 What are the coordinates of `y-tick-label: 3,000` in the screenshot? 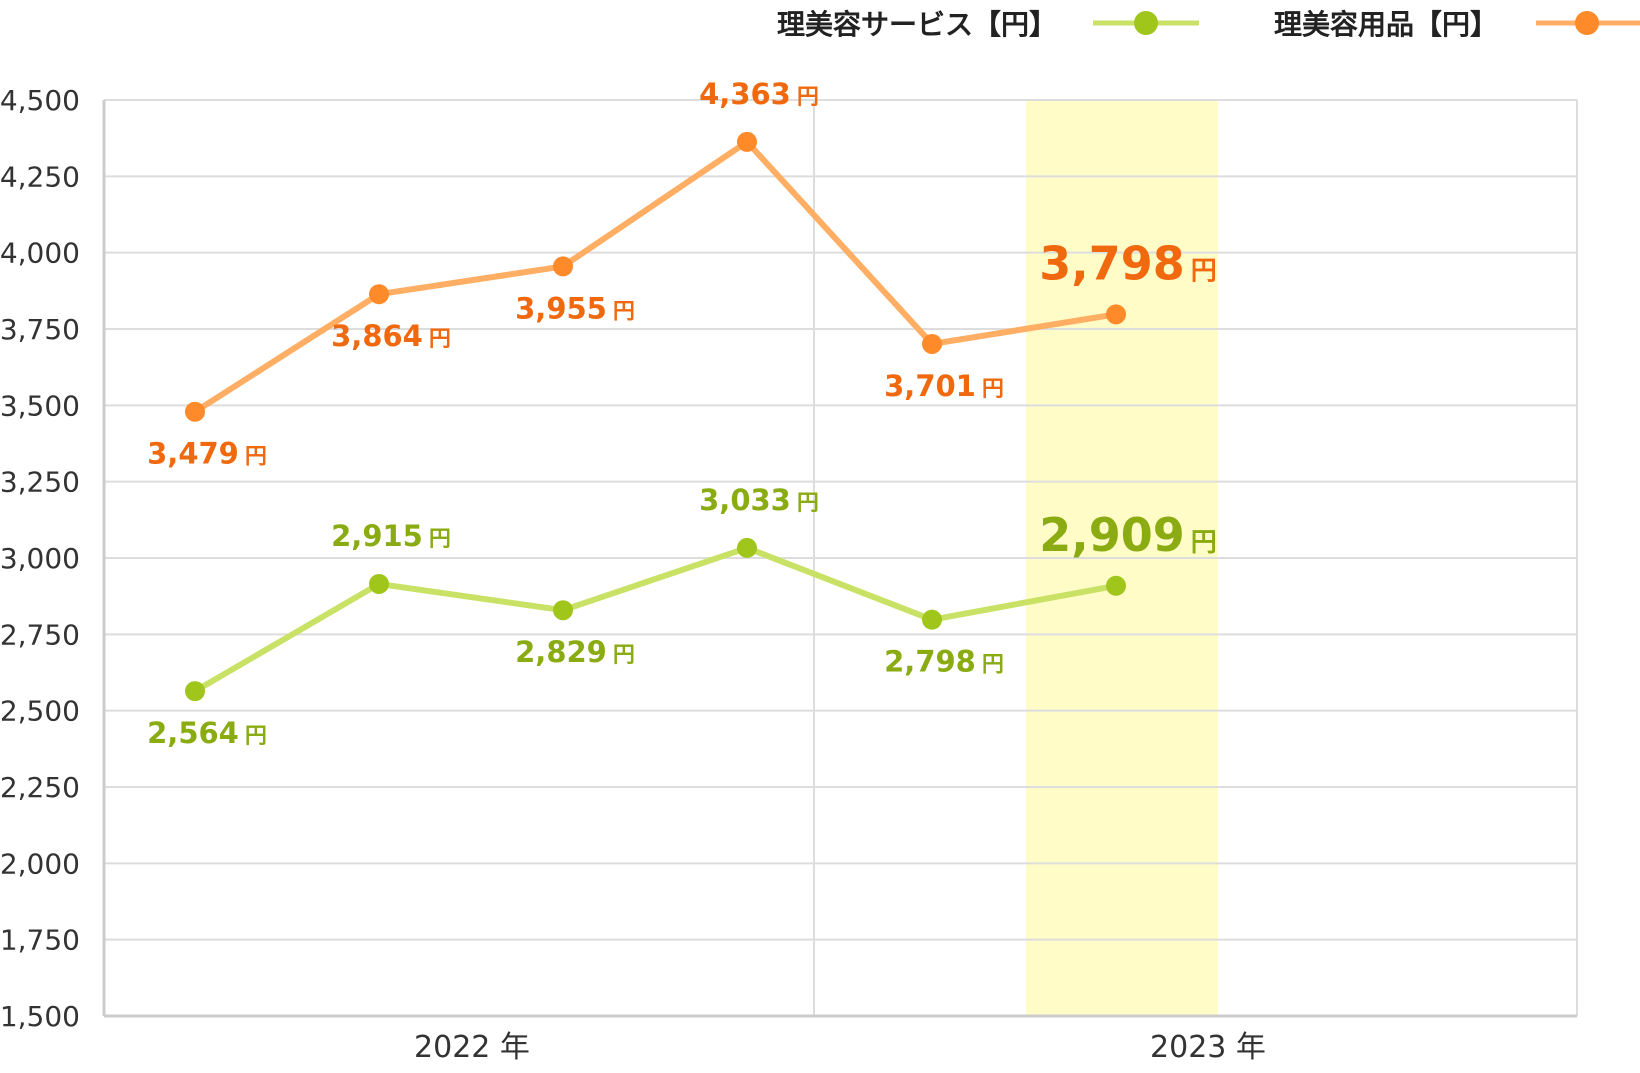 It's located at (40, 558).